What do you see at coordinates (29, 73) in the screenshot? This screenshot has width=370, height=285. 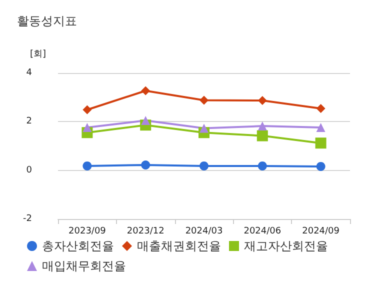 I see `y-tick-label: 4` at bounding box center [29, 73].